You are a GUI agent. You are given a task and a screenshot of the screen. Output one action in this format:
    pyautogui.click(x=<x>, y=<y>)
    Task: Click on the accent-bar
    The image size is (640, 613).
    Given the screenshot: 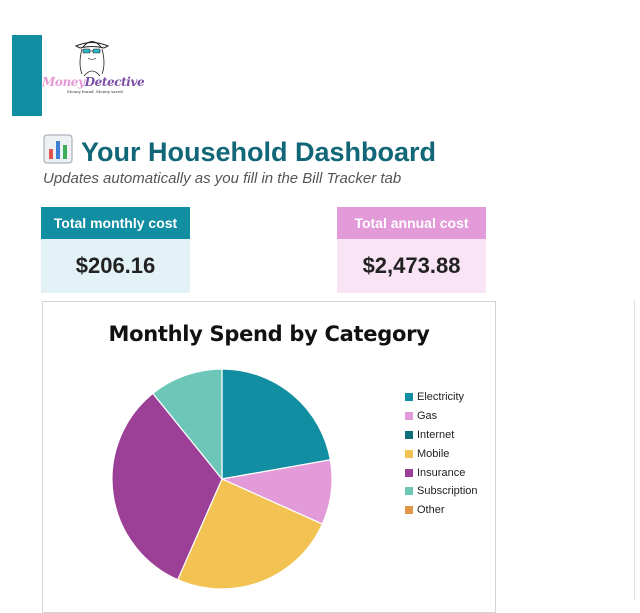 What is the action you would take?
    pyautogui.click(x=27, y=75)
    